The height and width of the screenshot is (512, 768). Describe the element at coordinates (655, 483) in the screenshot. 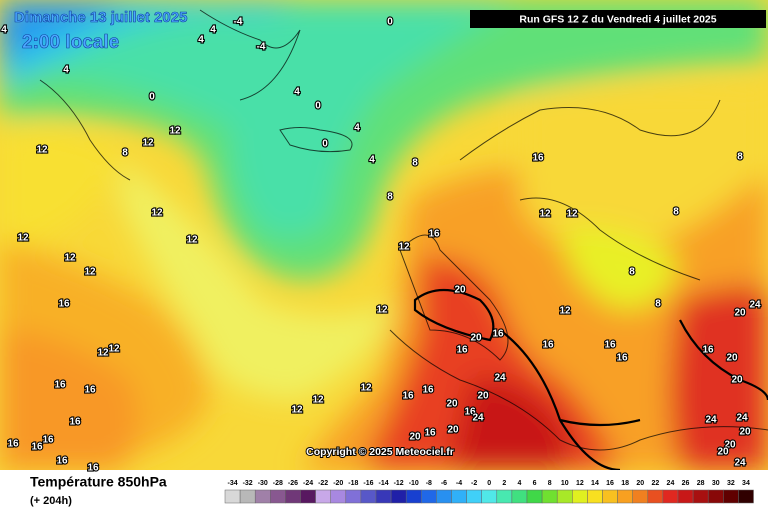

I see `scale-label: 22` at that location.